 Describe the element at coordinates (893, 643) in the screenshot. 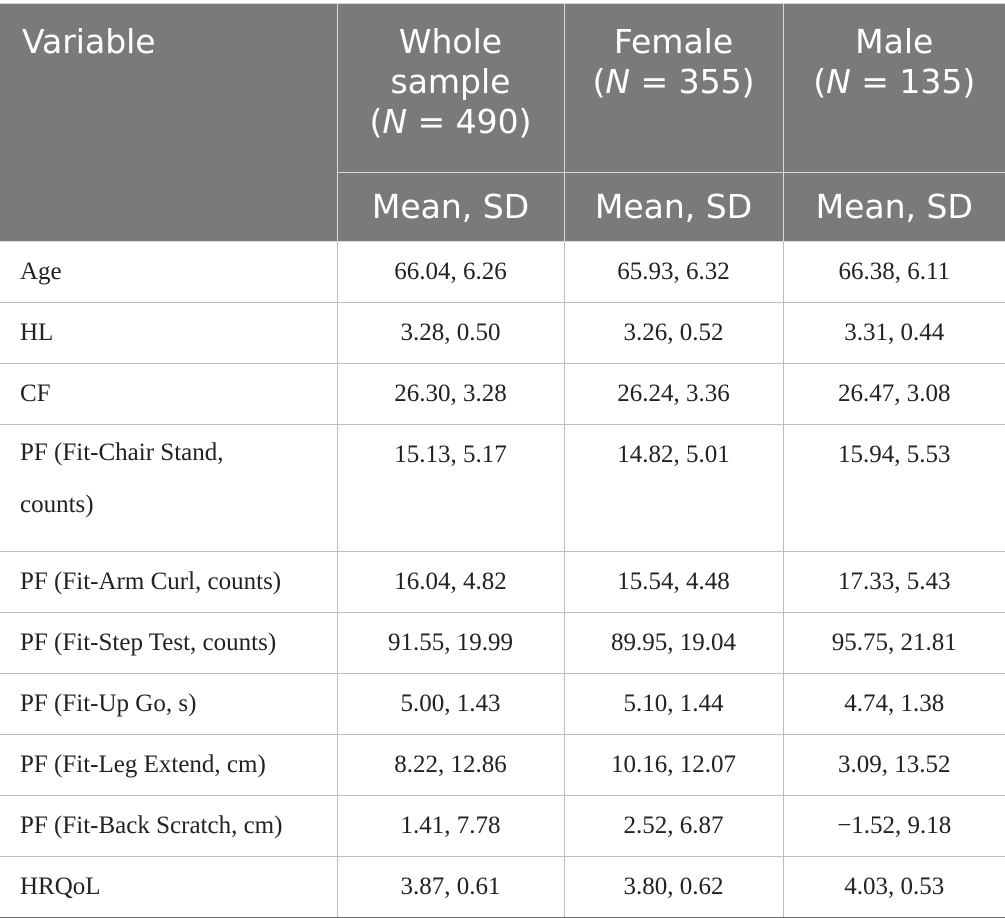

I see `row-male-value: 95.75, 21.81` at that location.